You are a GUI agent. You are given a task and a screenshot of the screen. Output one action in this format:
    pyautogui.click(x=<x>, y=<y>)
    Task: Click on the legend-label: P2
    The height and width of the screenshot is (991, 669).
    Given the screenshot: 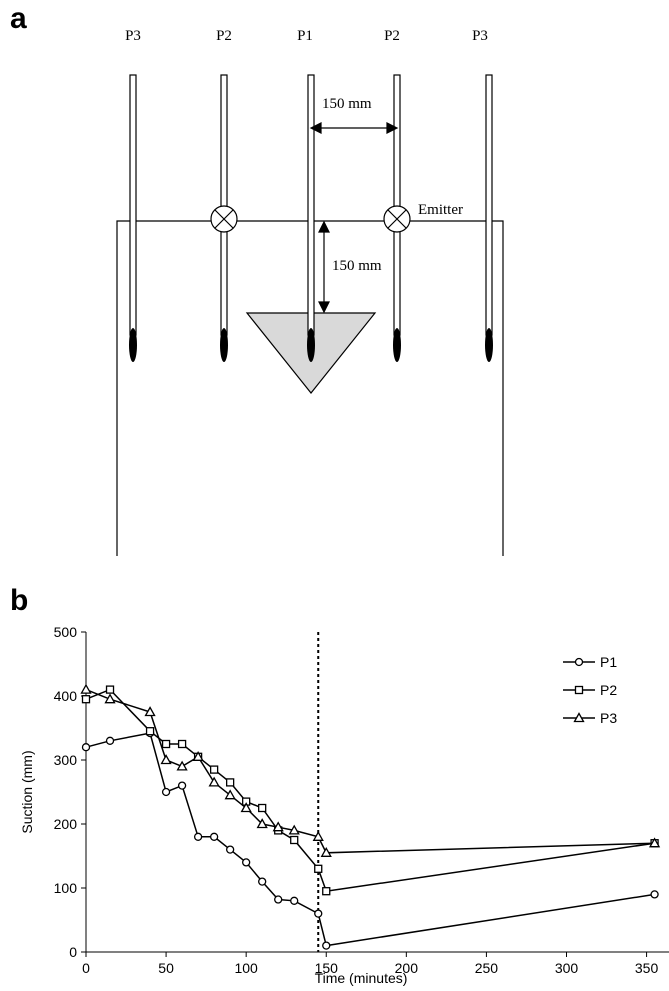 What is the action you would take?
    pyautogui.click(x=608, y=690)
    